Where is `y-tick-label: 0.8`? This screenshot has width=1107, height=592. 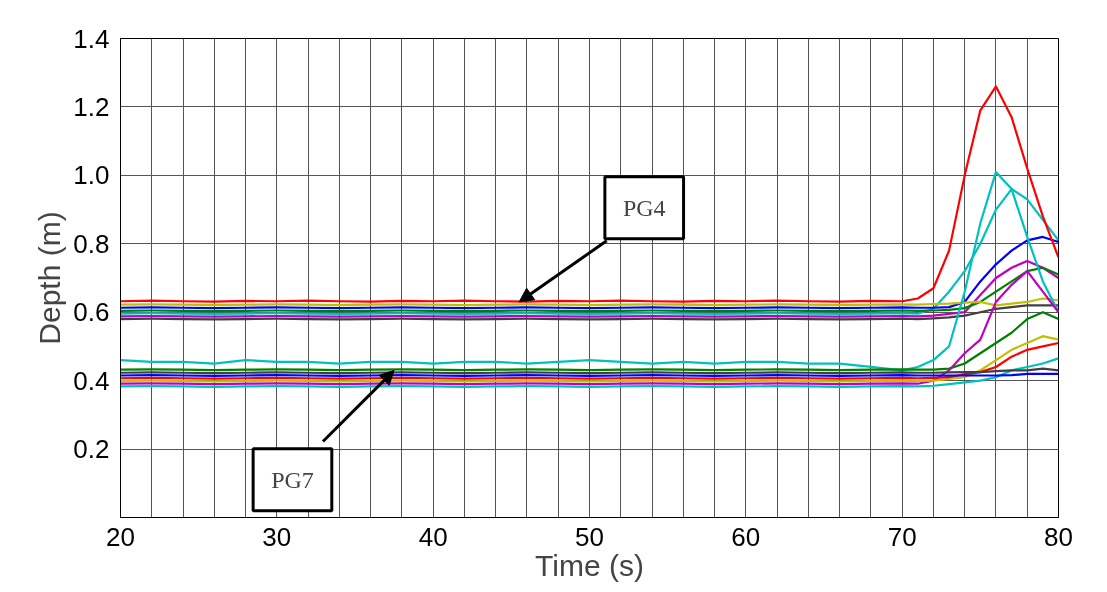
y-tick-label: 0.8 is located at coordinates (91, 243).